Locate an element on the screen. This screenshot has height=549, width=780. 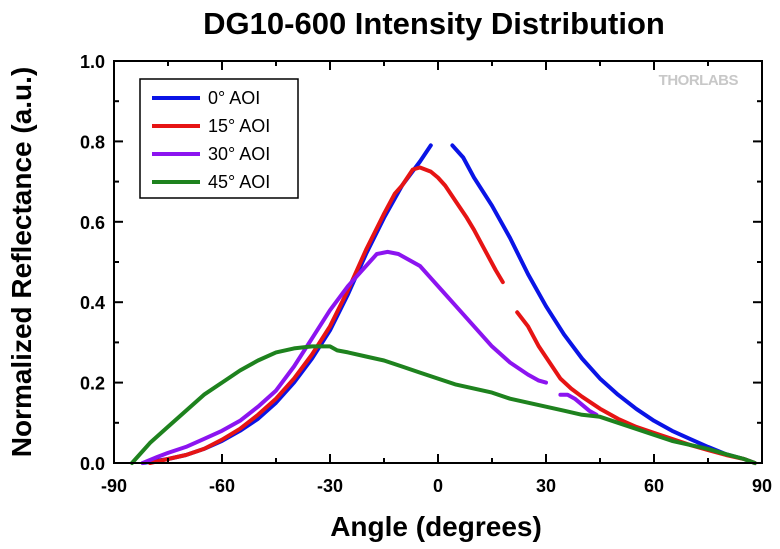
legend-label-2: 30° AOI is located at coordinates (239, 154).